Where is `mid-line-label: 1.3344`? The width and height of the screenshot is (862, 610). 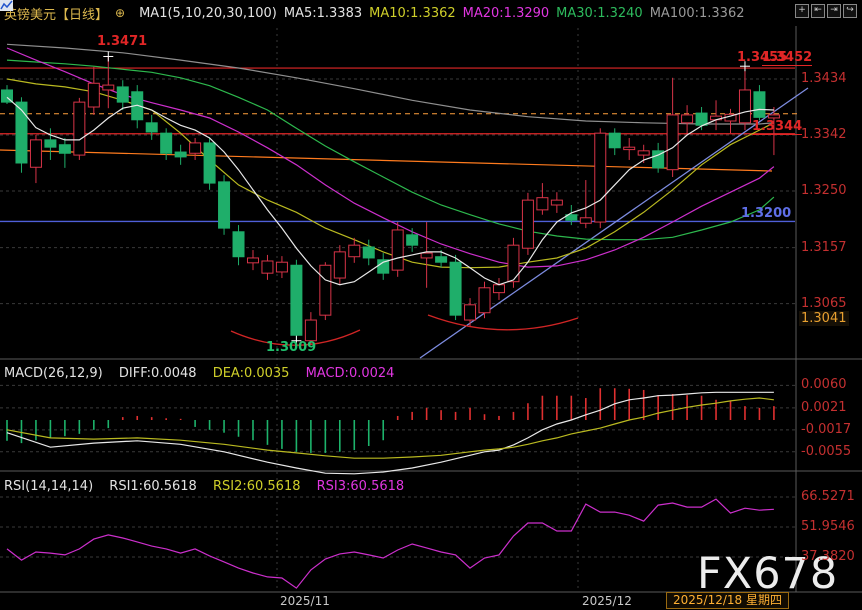 mid-line-label: 1.3344 is located at coordinates (777, 127).